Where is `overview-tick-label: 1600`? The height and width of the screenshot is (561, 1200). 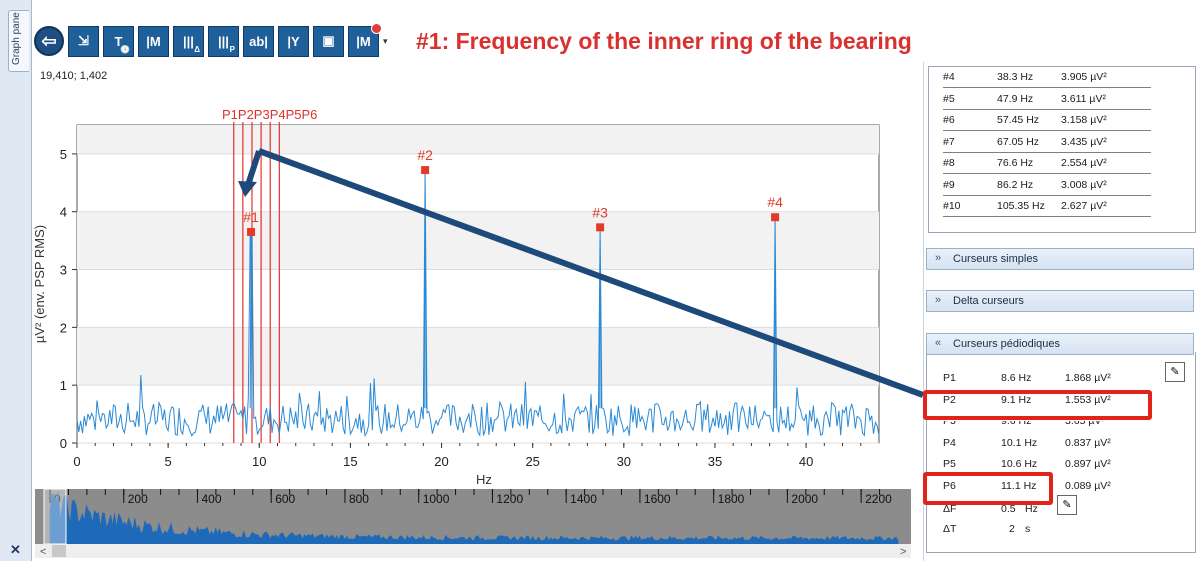
overview-tick-label: 1600 is located at coordinates (657, 499).